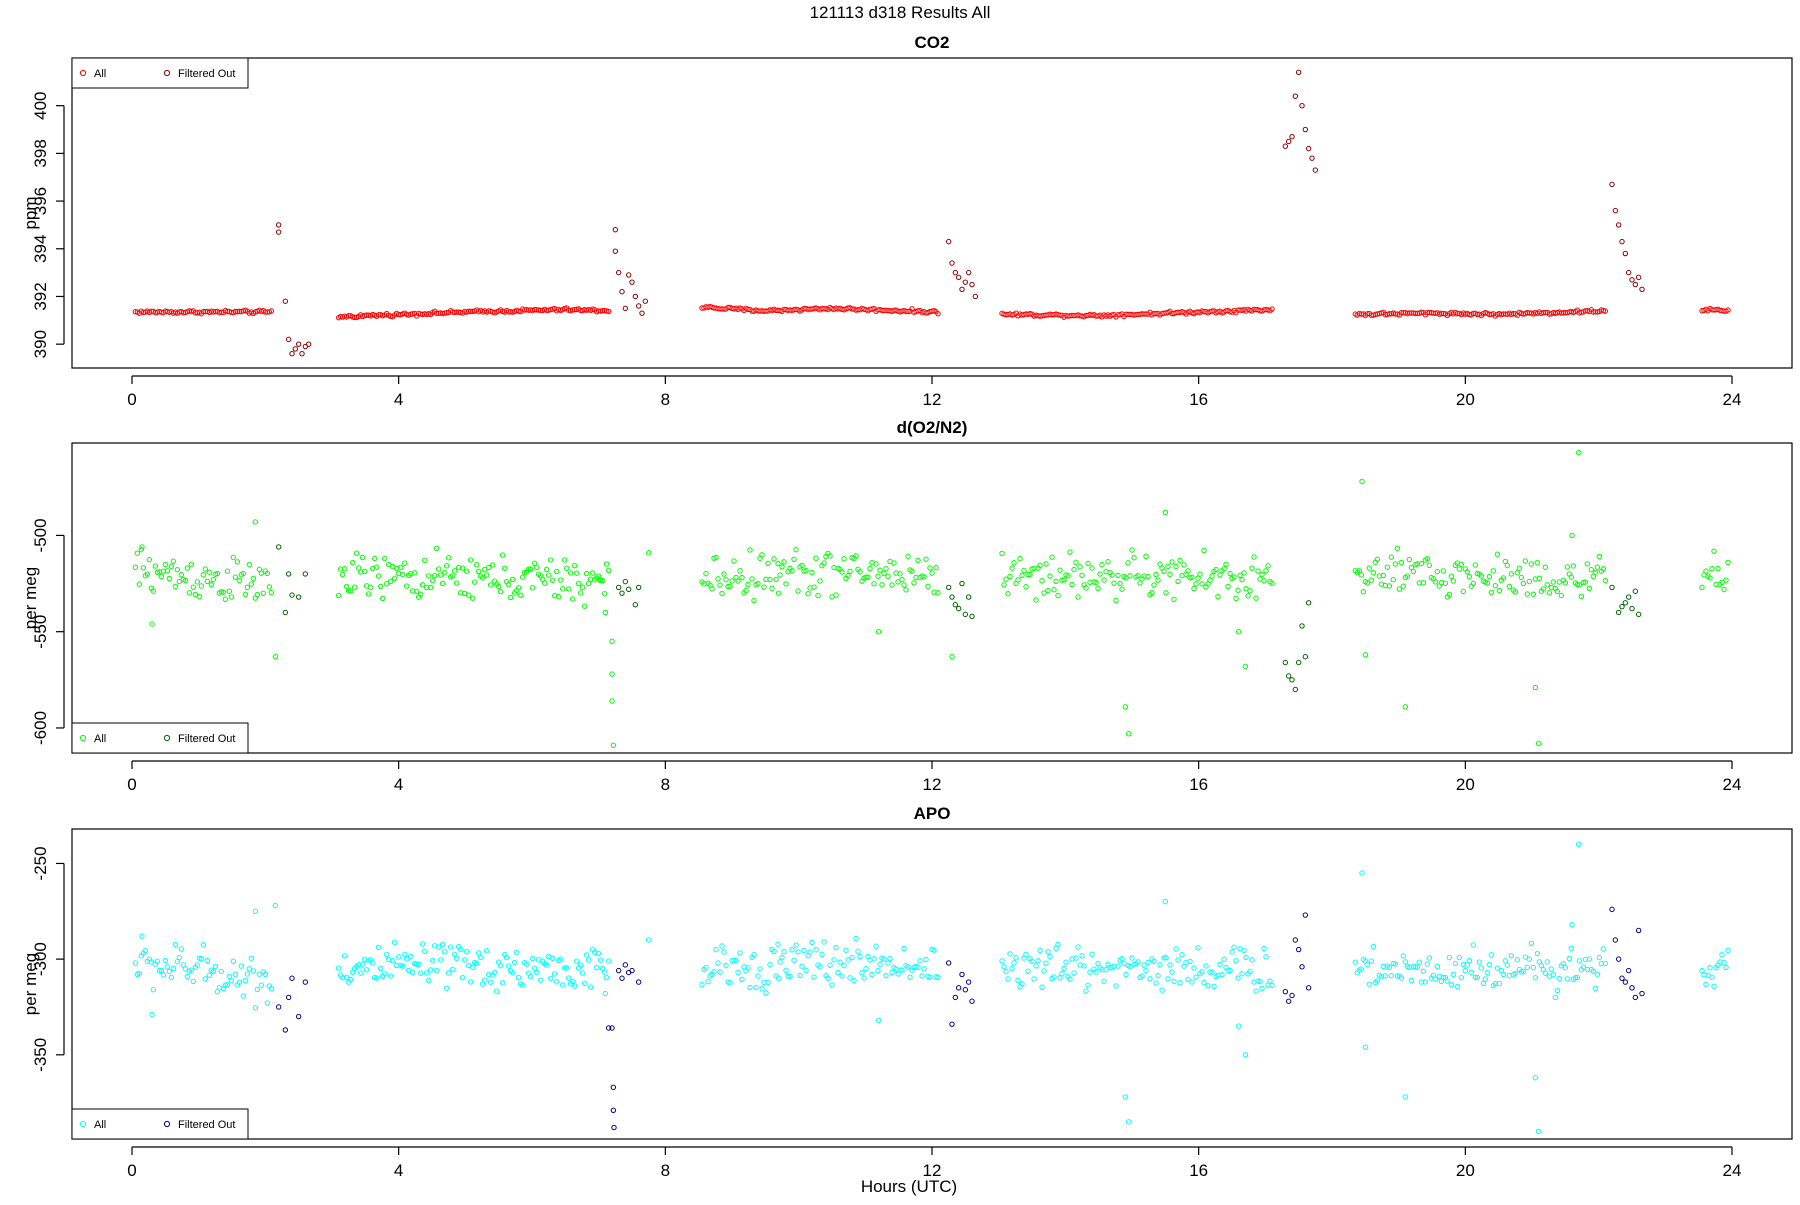 Image resolution: width=1800 pixels, height=1205 pixels. What do you see at coordinates (40, 249) in the screenshot?
I see `co2-y-tick-label: 394` at bounding box center [40, 249].